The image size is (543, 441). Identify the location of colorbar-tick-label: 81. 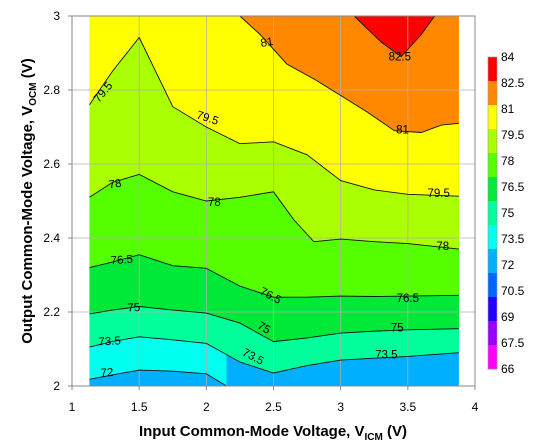
(508, 109).